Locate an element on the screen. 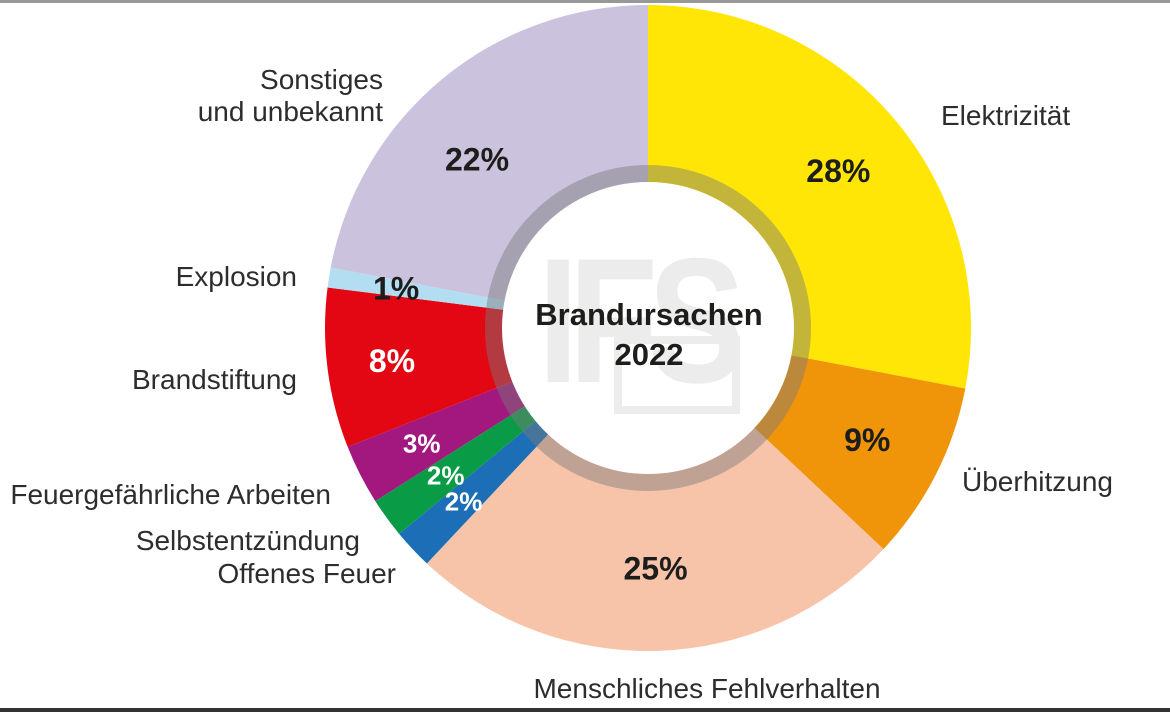 This screenshot has height=715, width=1170. category-label-explosion: Explosion is located at coordinates (236, 276).